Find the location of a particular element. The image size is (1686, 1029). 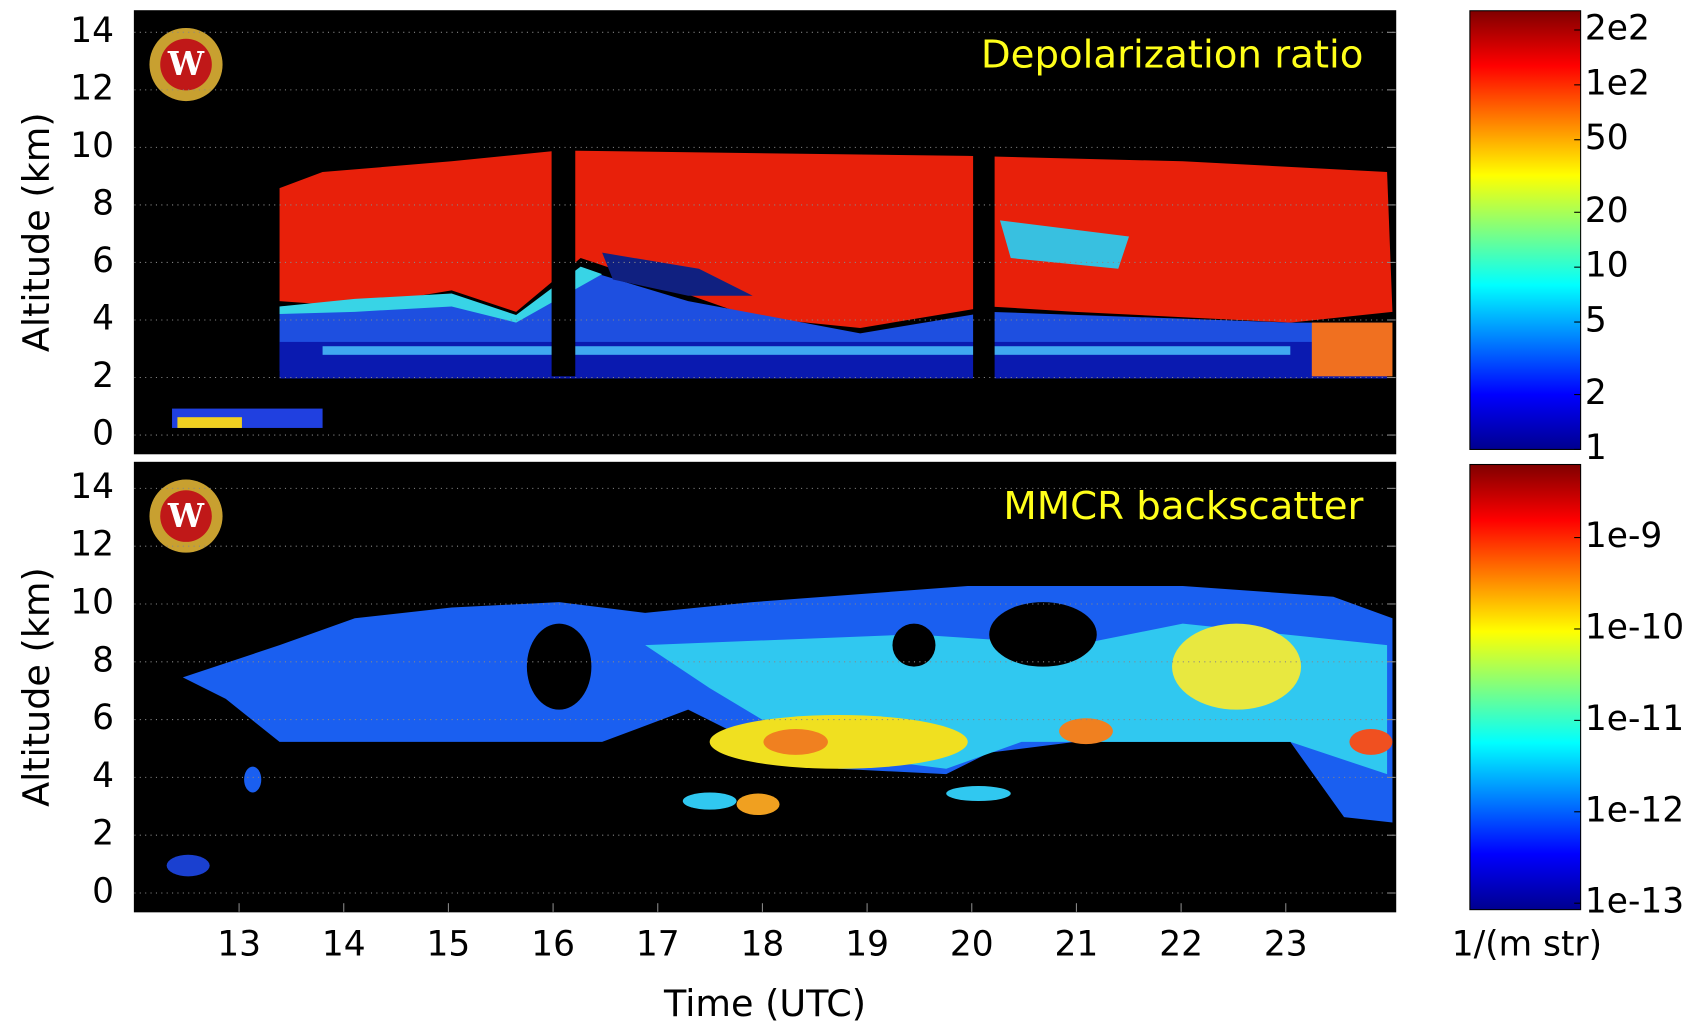

x-tick-label: 17 is located at coordinates (658, 945).